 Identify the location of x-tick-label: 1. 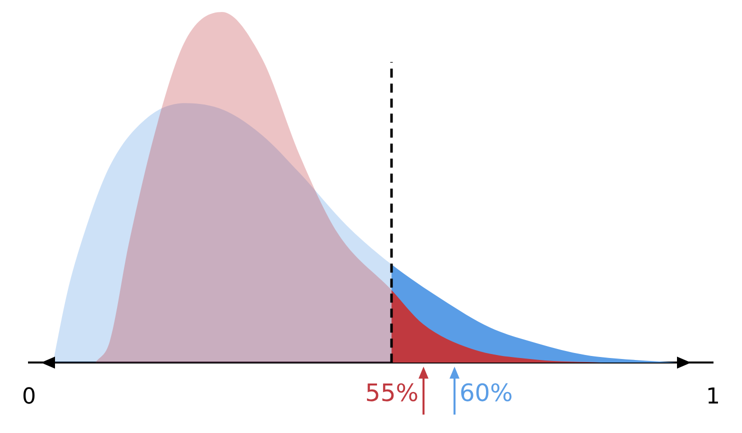
(713, 397).